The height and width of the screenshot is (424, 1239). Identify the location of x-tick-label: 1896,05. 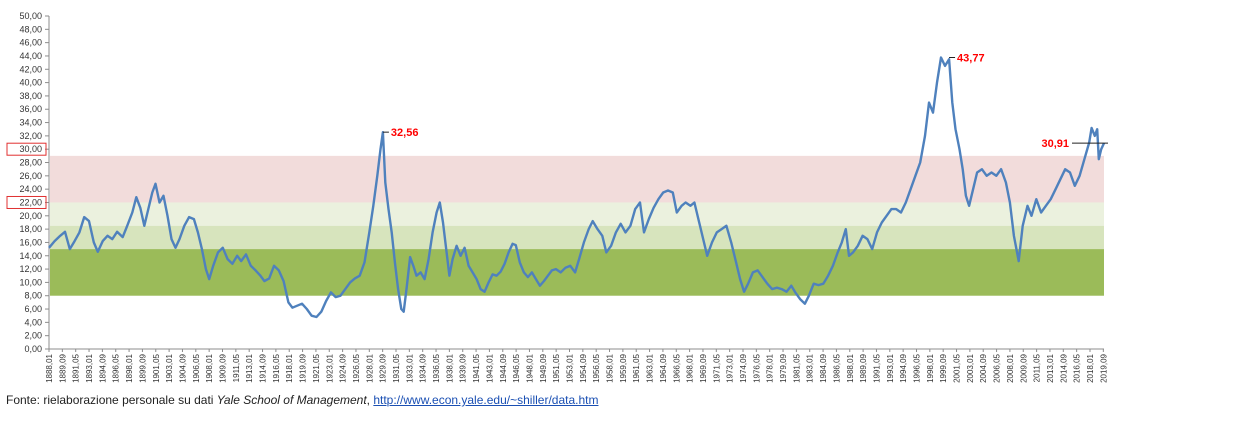
(116, 367).